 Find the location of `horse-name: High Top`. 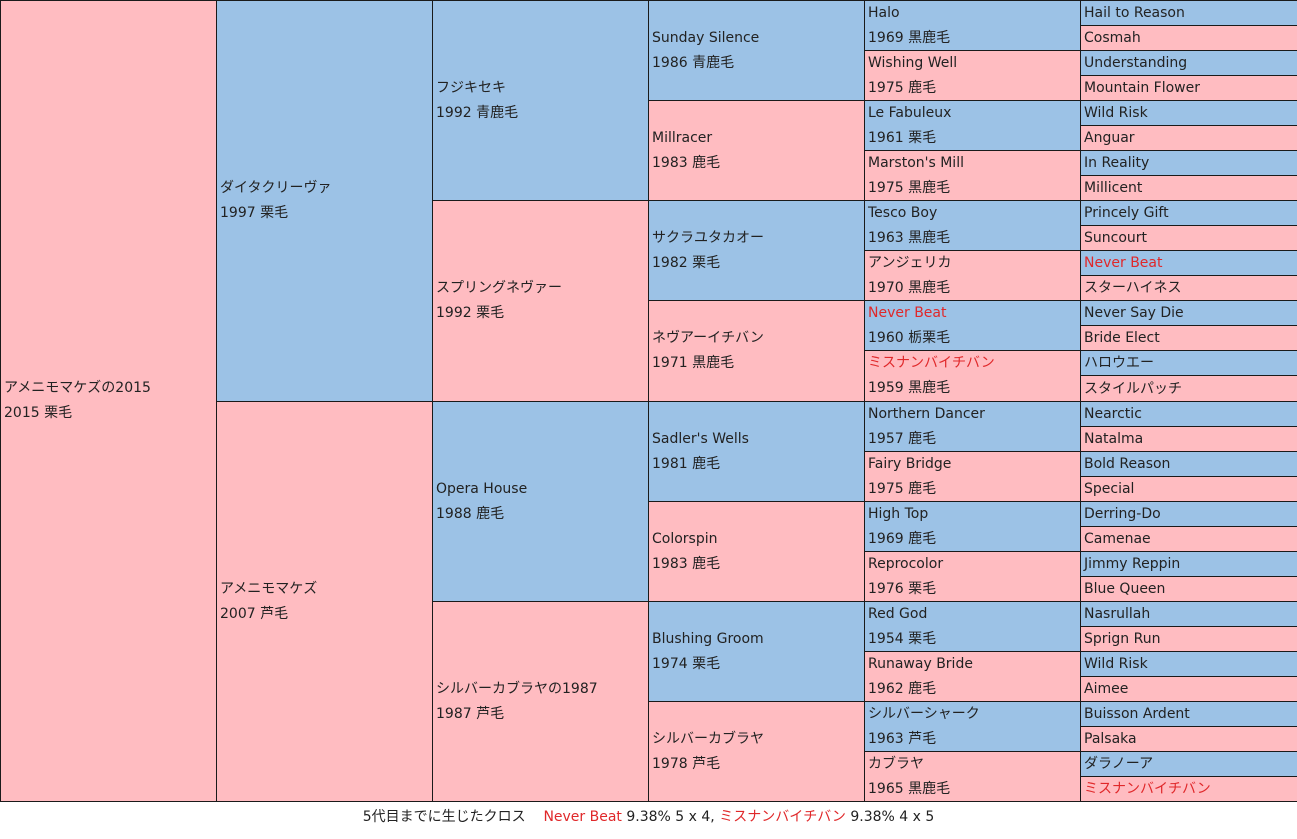

horse-name: High Top is located at coordinates (898, 514).